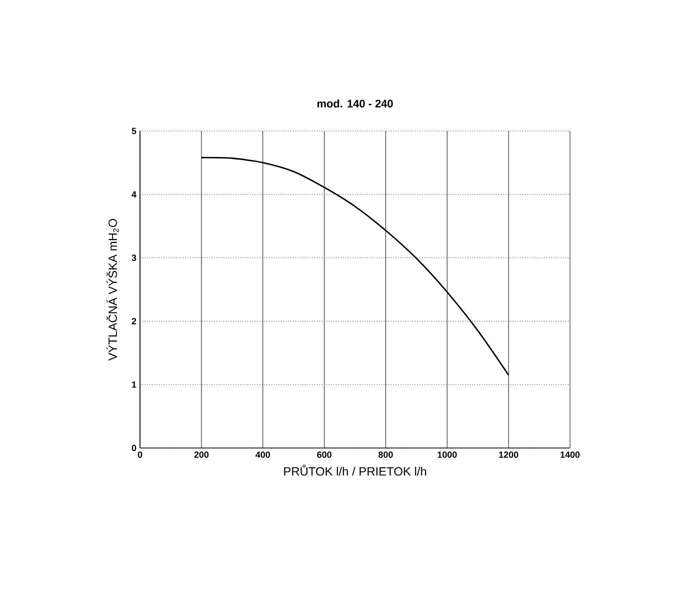 The image size is (679, 592). I want to click on y-tick-label: 2, so click(134, 321).